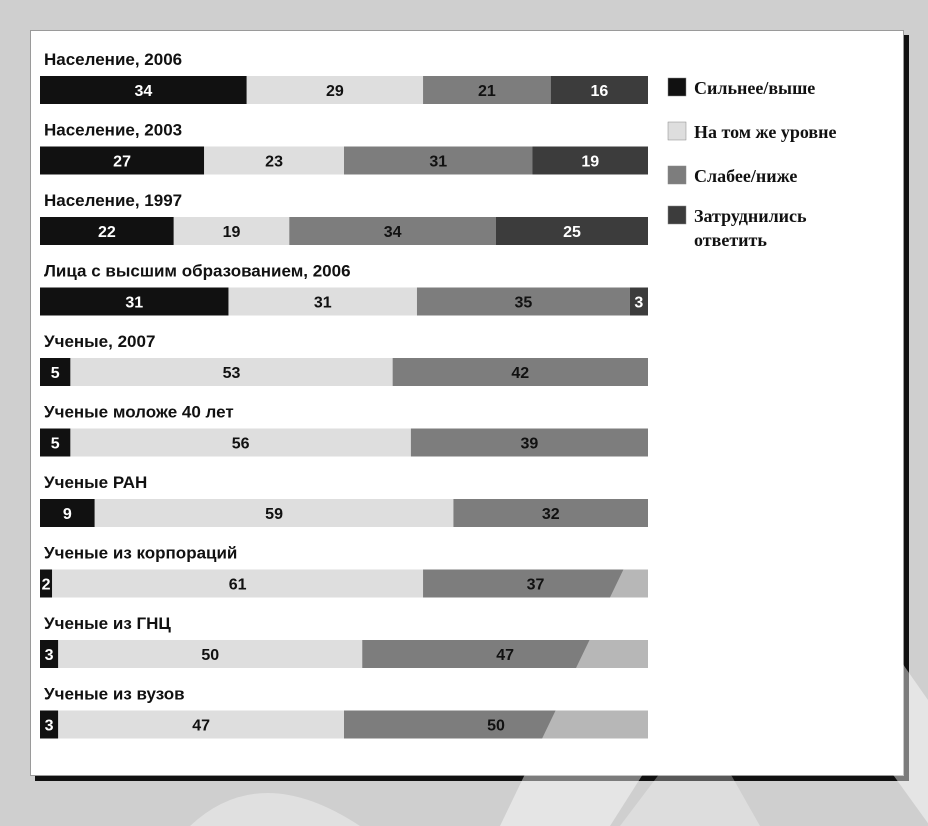 The image size is (928, 826). What do you see at coordinates (113, 200) in the screenshot?
I see `row-label: Население, 1997` at bounding box center [113, 200].